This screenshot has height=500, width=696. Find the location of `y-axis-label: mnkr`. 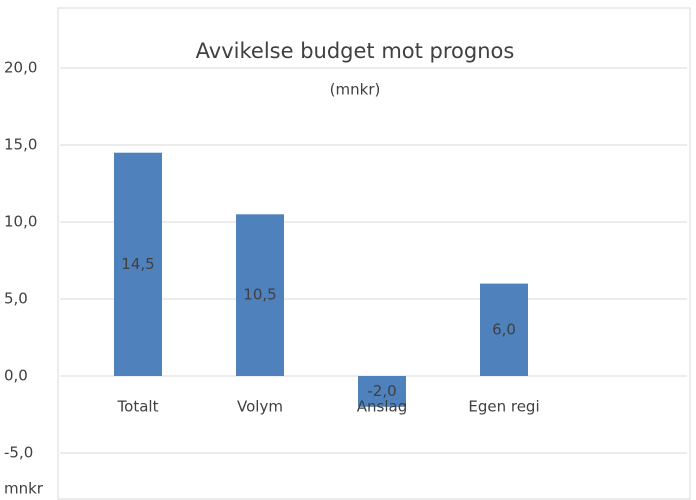

y-axis-label: mnkr is located at coordinates (24, 489).